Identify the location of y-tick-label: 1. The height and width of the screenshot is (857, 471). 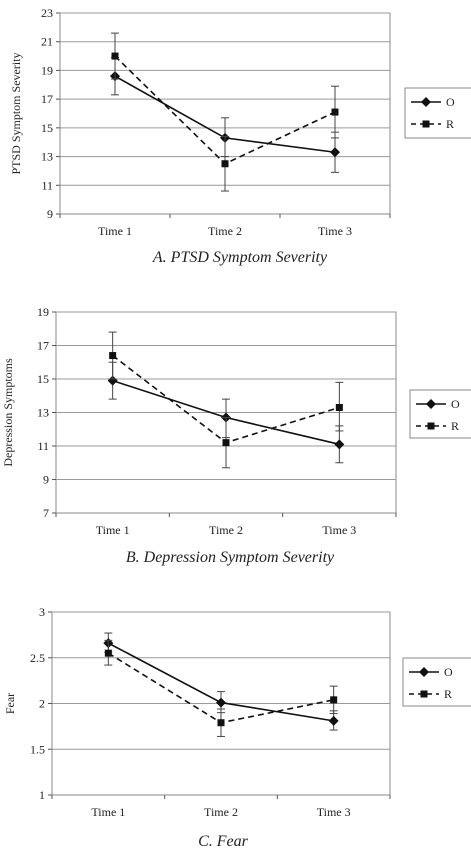
(42, 795).